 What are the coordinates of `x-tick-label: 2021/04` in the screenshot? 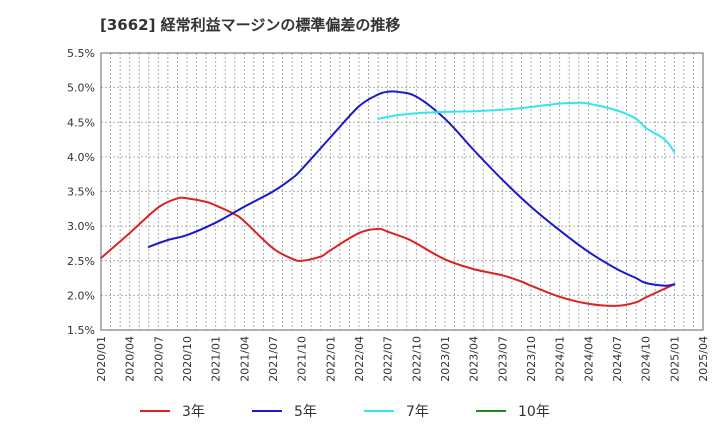 It's located at (244, 359).